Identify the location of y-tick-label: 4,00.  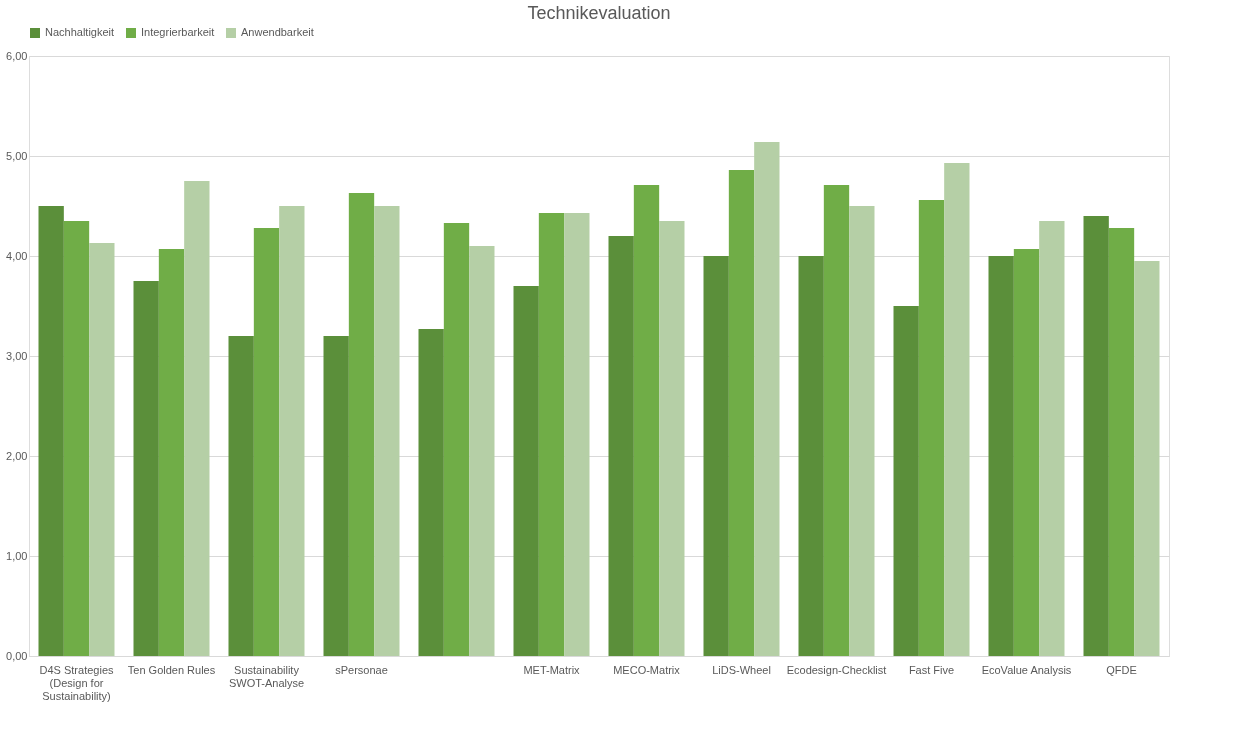
(17, 255).